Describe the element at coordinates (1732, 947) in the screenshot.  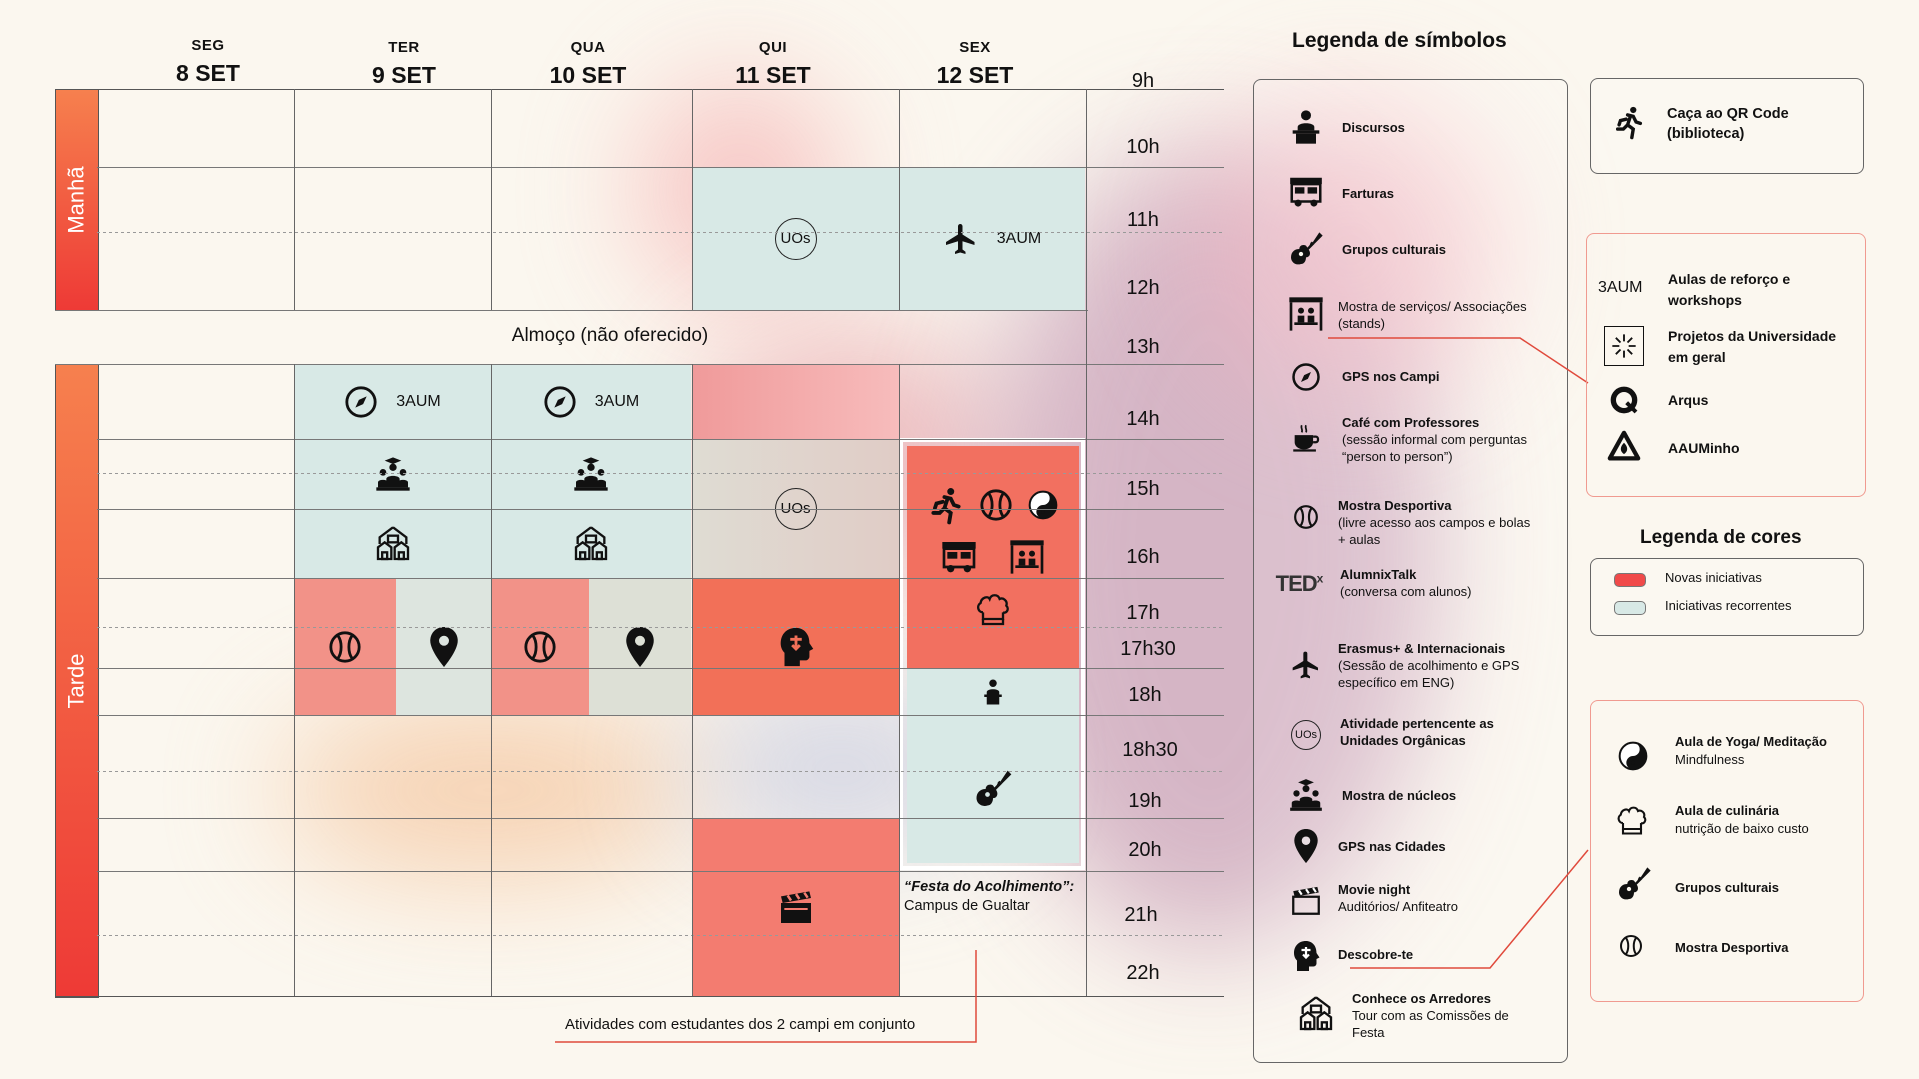
I see `festa-legend-label: Mostra Desportiva` at that location.